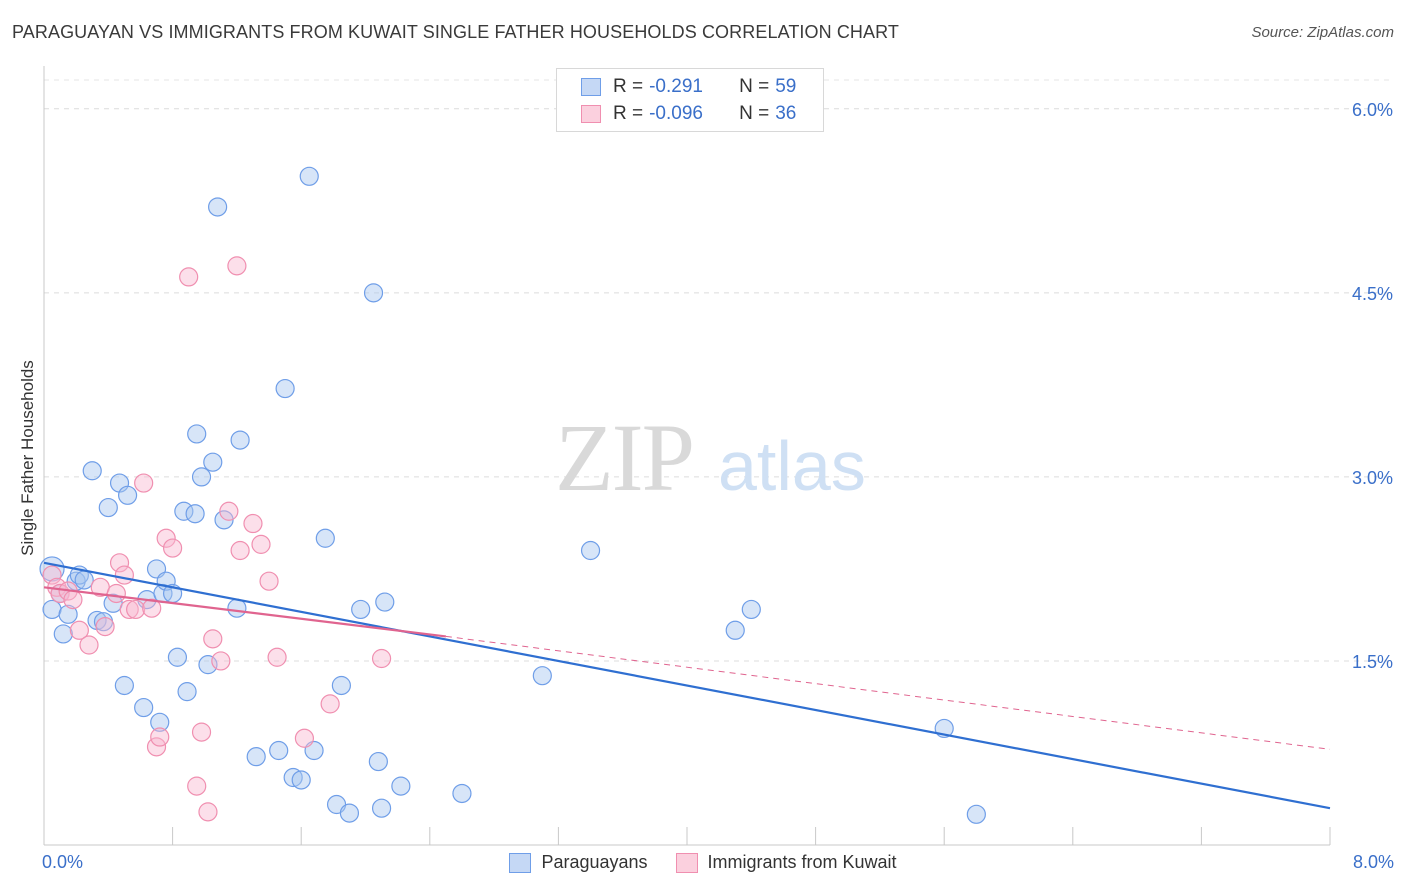 This screenshot has height=892, width=1406. Describe the element at coordinates (624, 457) in the screenshot. I see `watermark-zip: ZIP` at that location.